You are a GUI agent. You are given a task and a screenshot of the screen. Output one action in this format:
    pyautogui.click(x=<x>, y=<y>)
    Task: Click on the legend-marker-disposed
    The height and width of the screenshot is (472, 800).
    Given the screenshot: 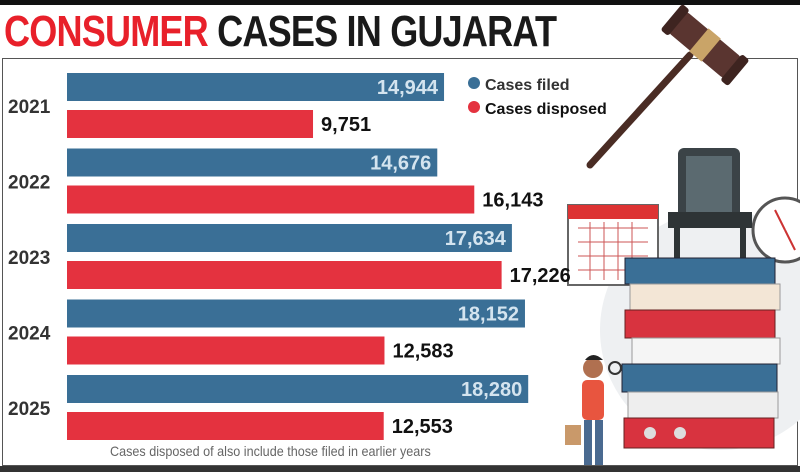 What is the action you would take?
    pyautogui.click(x=474, y=107)
    